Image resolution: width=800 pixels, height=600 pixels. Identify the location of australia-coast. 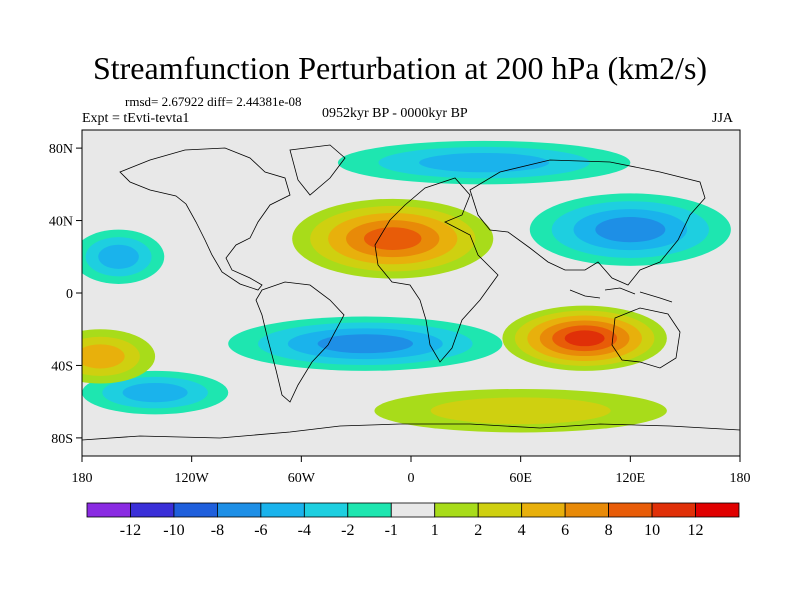
(646, 338).